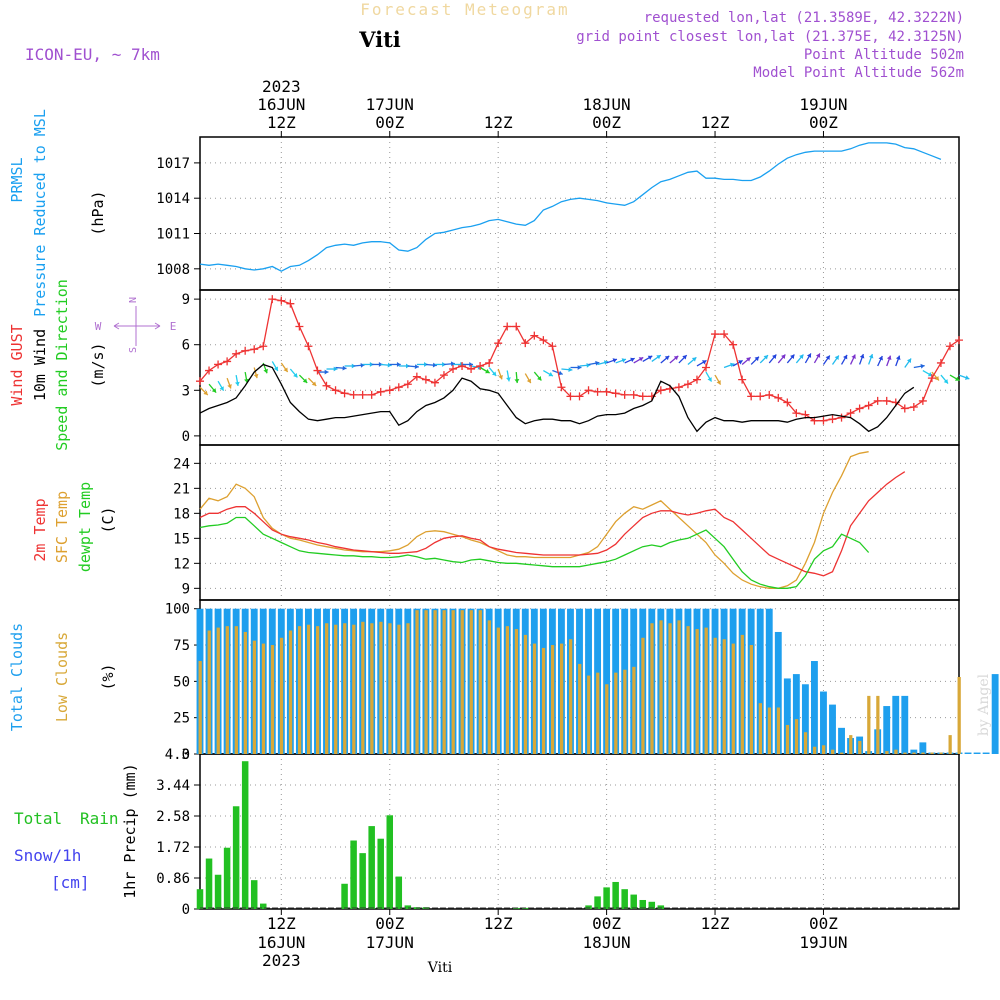 This screenshot has height=1000, width=1000. What do you see at coordinates (823, 122) in the screenshot?
I see `top-tick-hour: 00Z` at bounding box center [823, 122].